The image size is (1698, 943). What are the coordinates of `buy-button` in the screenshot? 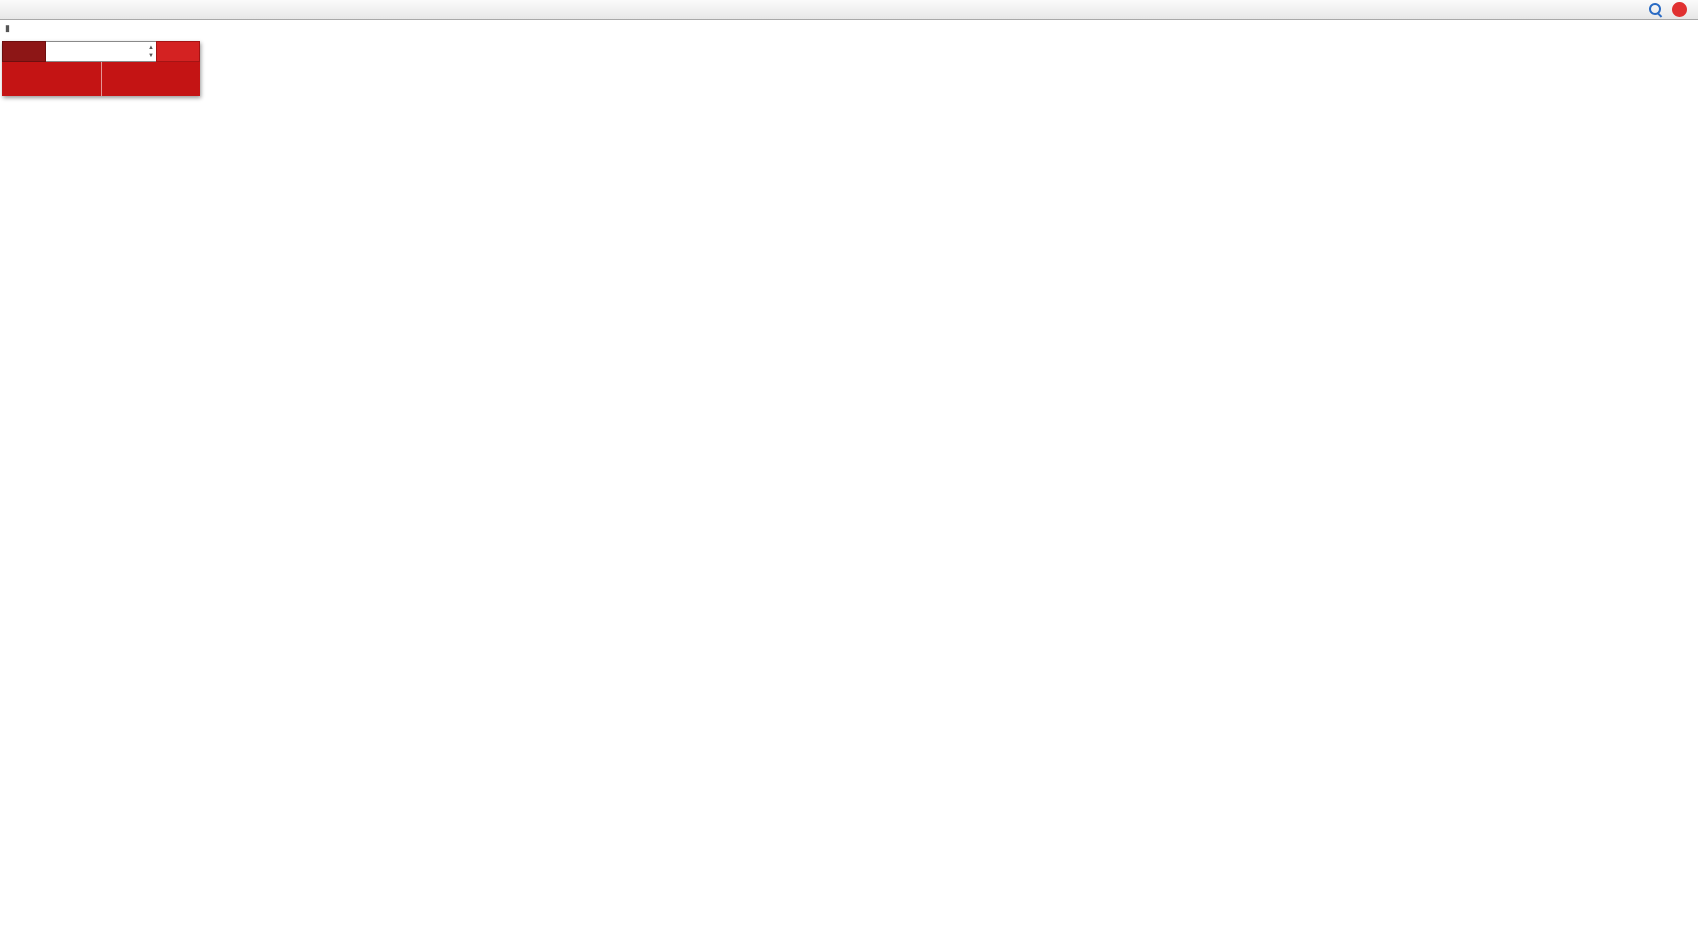 It's located at (178, 51).